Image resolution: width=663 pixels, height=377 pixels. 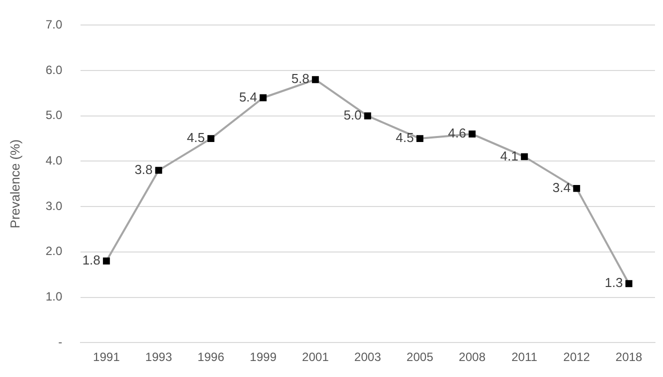 What do you see at coordinates (54, 251) in the screenshot?
I see `y-tick-label: 2.0` at bounding box center [54, 251].